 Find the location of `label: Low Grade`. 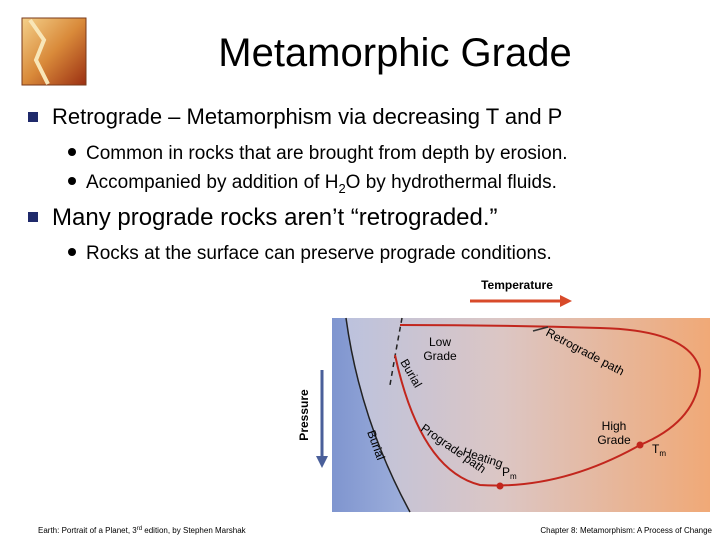

label: Low Grade is located at coordinates (440, 349).